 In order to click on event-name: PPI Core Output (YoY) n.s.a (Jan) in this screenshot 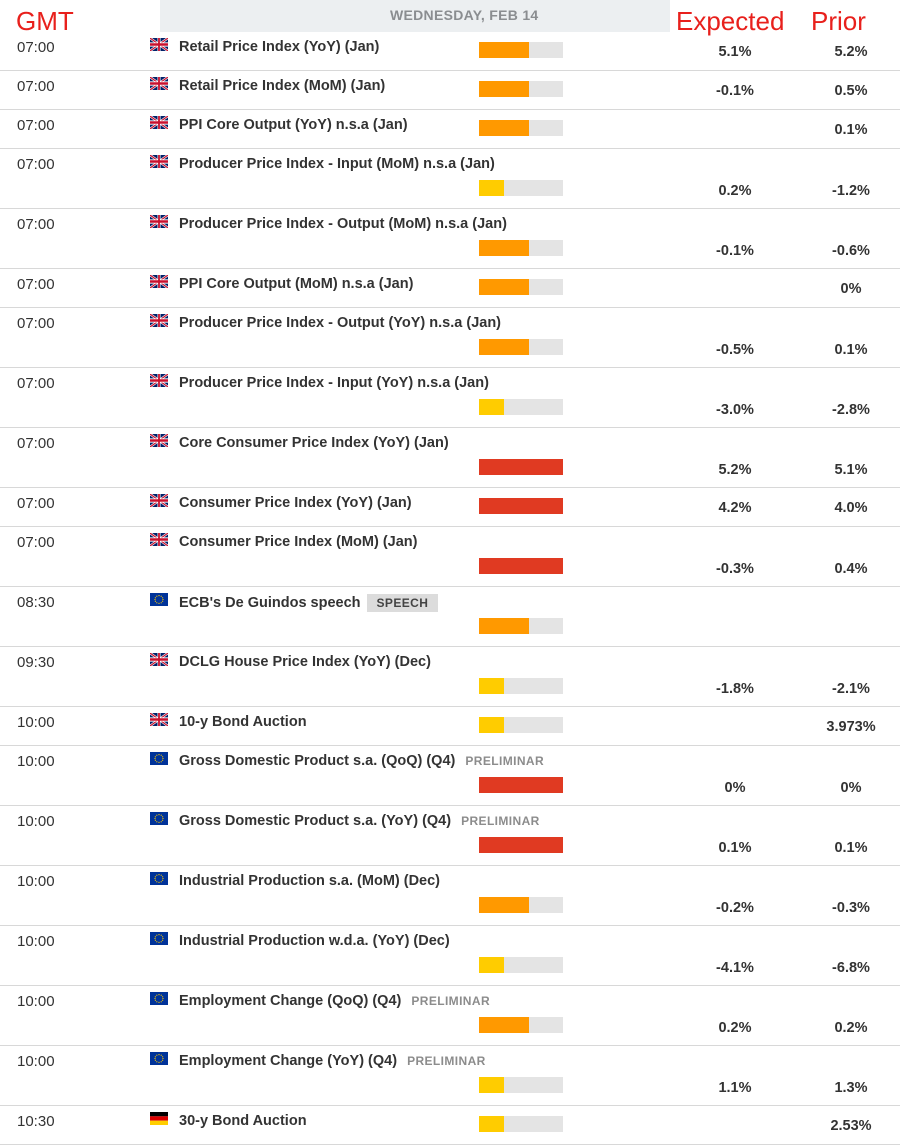, I will do `click(293, 125)`.